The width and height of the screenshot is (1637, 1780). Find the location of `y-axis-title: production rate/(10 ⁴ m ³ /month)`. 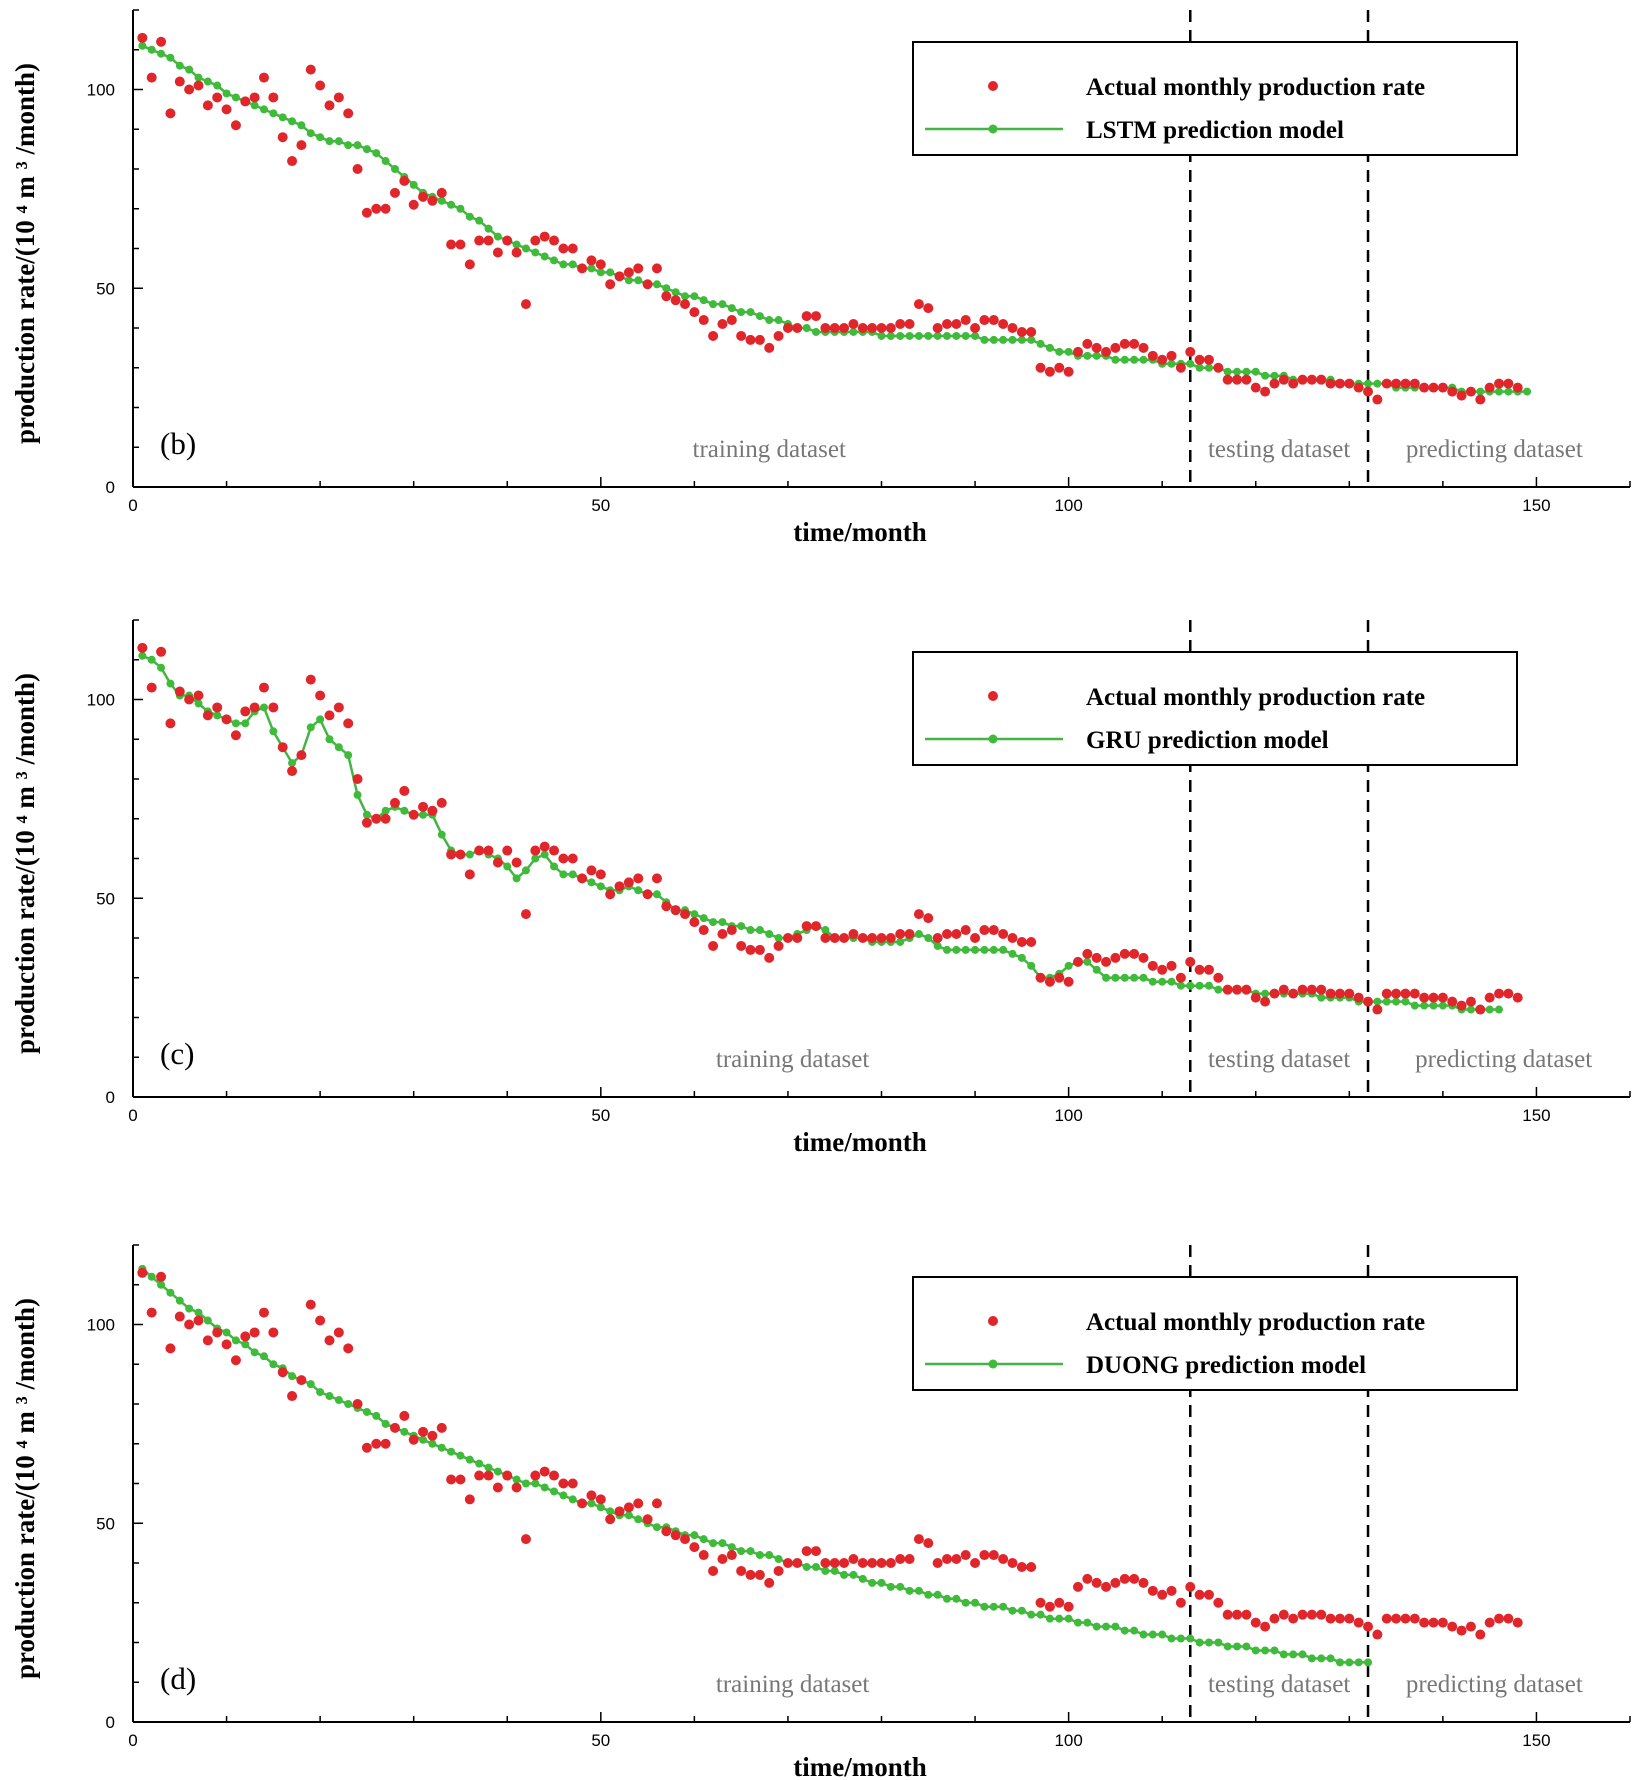

y-axis-title: production rate/(10 ⁴ m ³ /month) is located at coordinates (25, 1488).